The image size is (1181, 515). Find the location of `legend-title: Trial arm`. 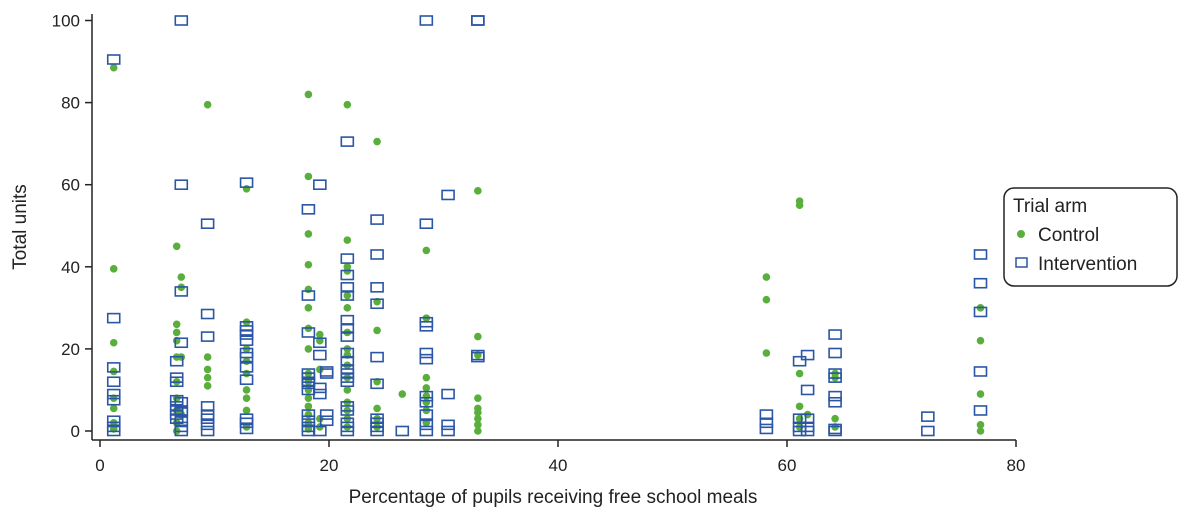

legend-title: Trial arm is located at coordinates (1050, 206).